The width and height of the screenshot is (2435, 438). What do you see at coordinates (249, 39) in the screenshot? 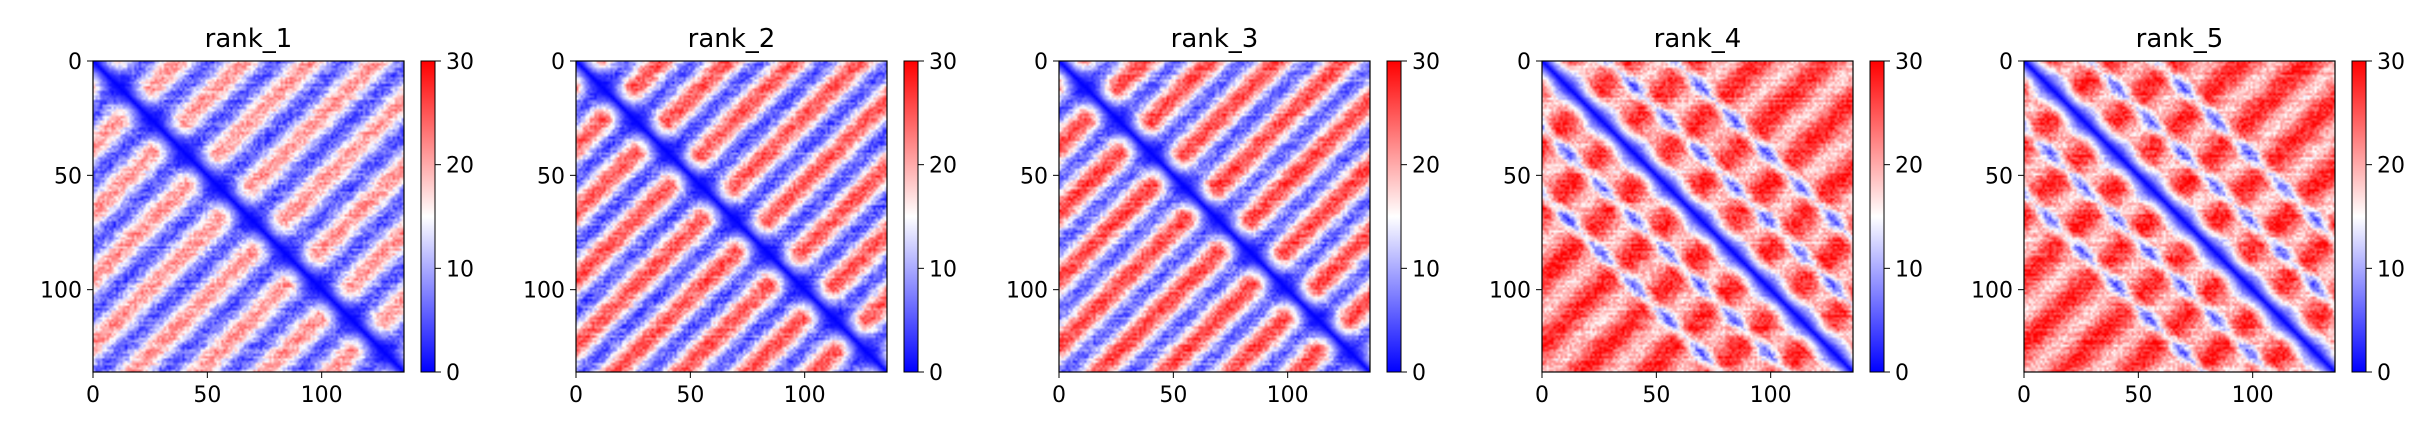
I see `panel-title: rank_1` at bounding box center [249, 39].